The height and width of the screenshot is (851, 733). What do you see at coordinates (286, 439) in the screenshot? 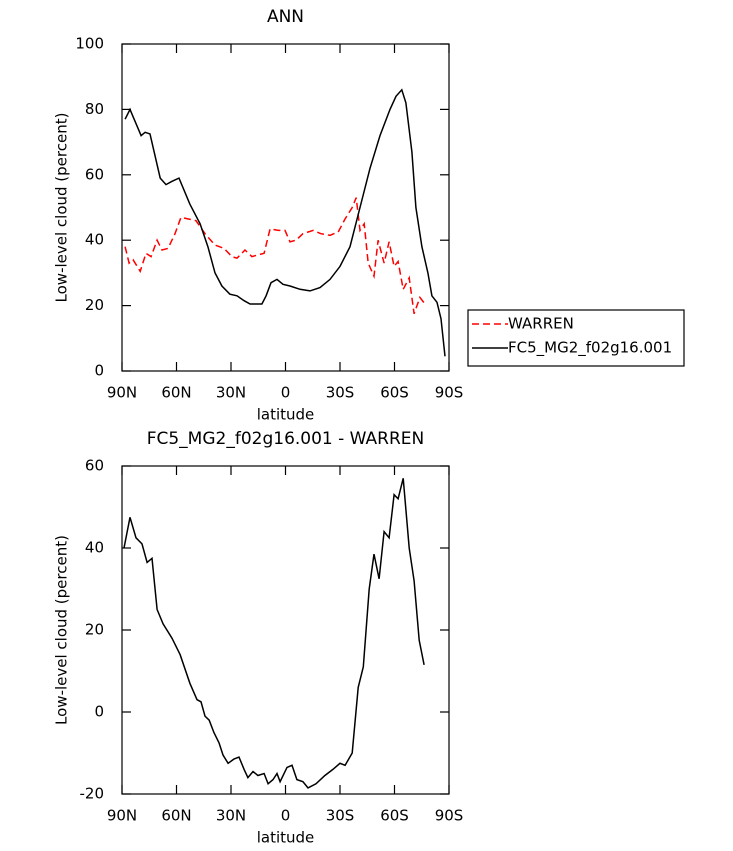
I see `chart-title: FC5_MG2_f02g16.001 - WARREN` at bounding box center [286, 439].